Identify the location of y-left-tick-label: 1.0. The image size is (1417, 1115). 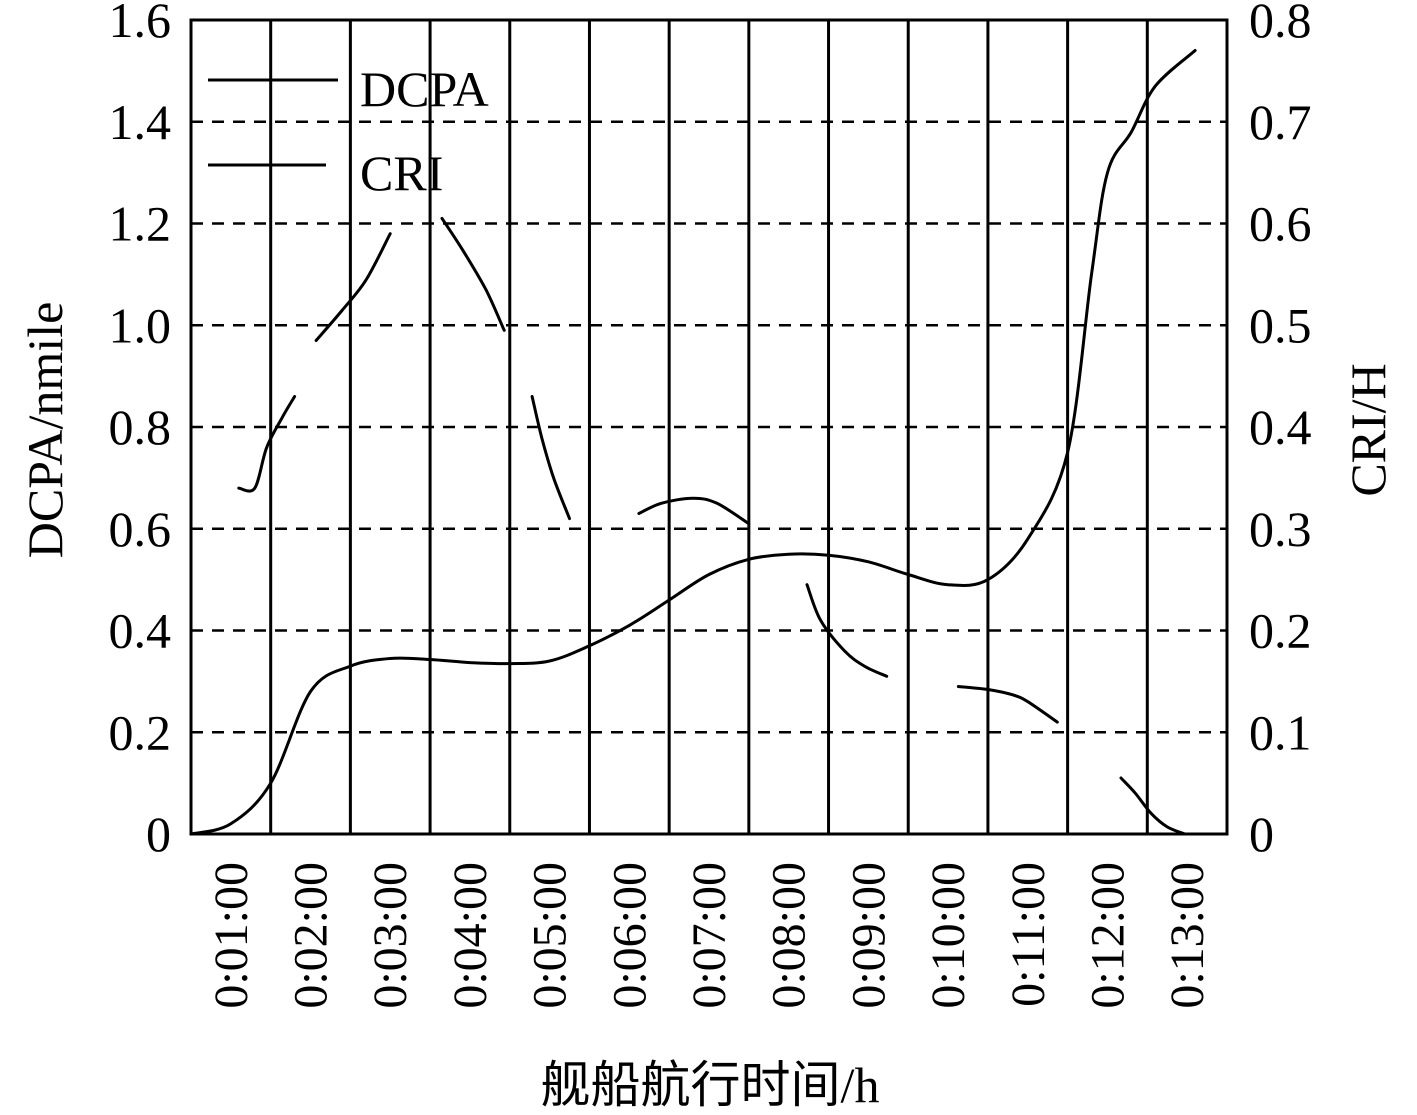
(140, 325).